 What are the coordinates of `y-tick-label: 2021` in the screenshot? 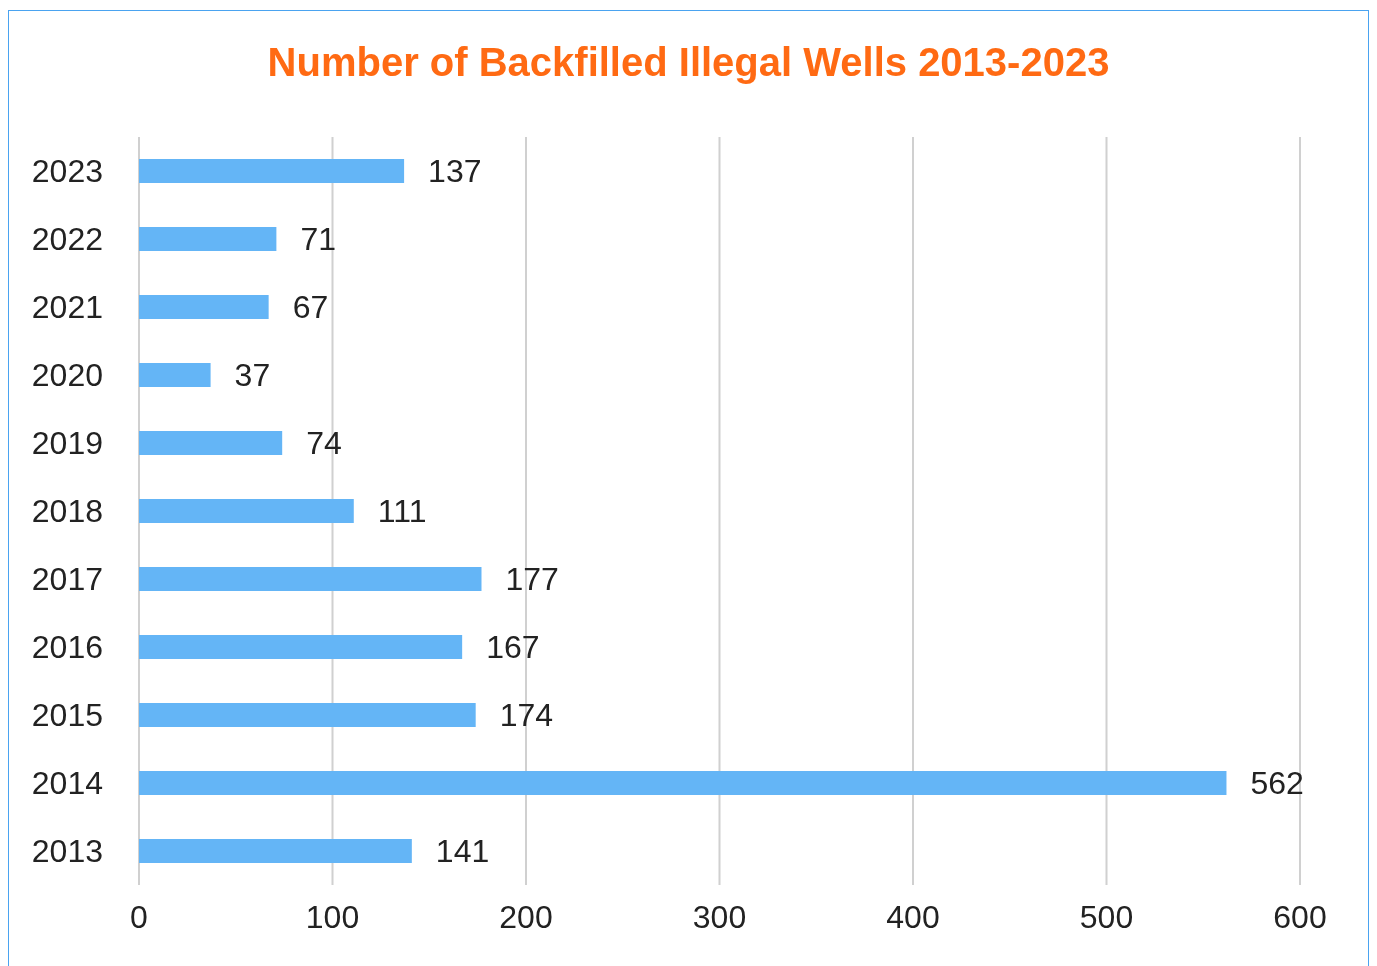 It's located at (67, 307).